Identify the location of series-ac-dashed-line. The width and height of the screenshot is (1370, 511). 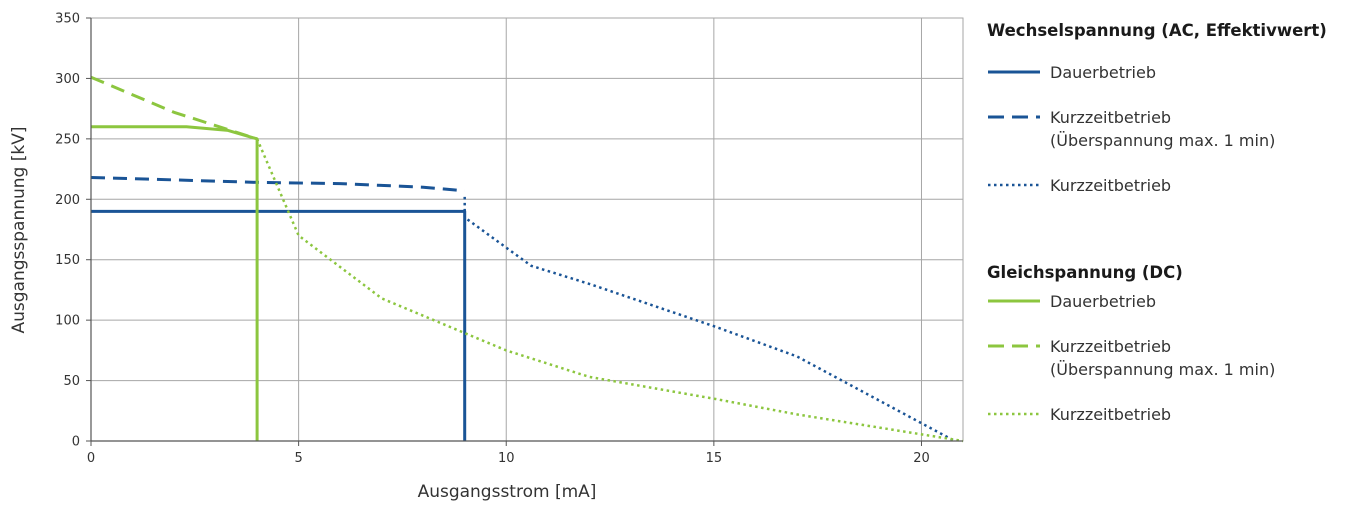
(277, 184).